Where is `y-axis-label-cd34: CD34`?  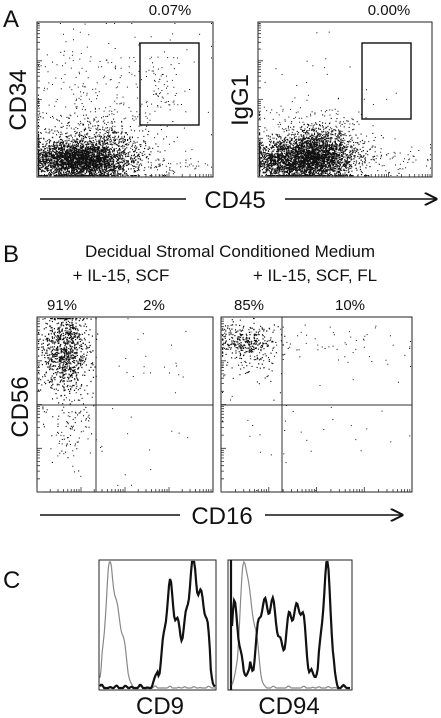
y-axis-label-cd34: CD34 is located at coordinates (18, 99).